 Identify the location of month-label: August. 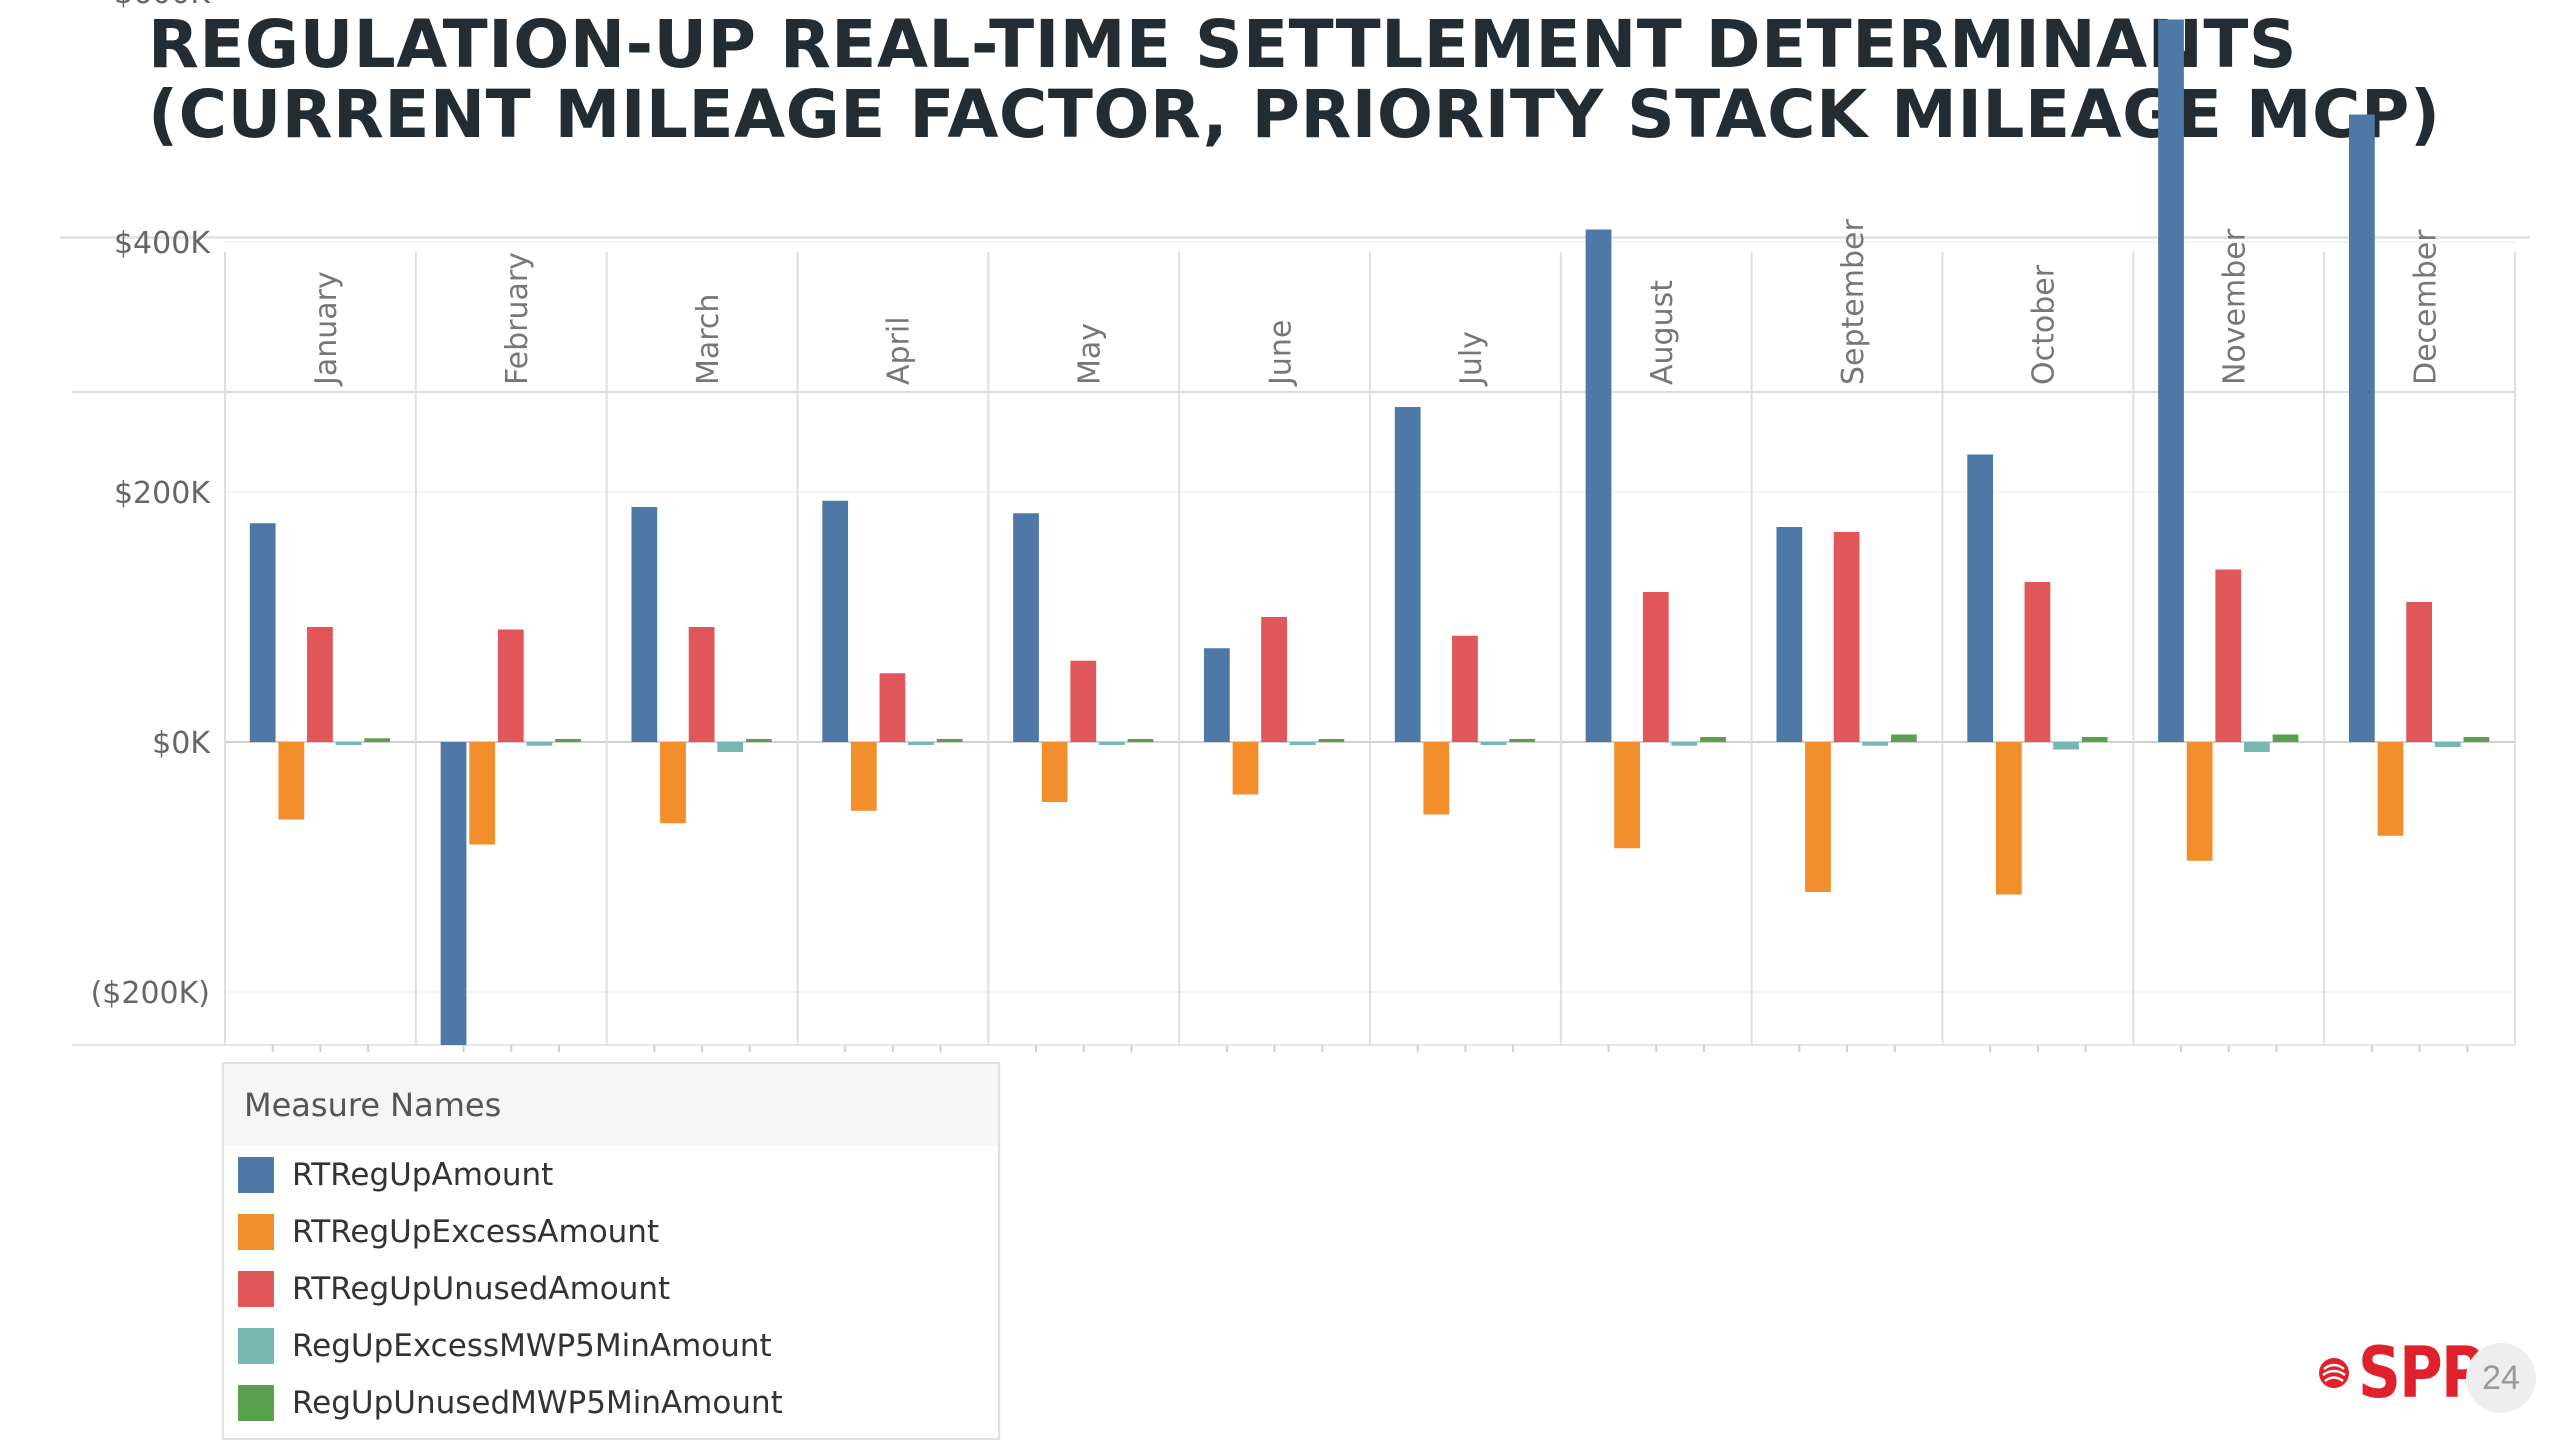
(1662, 332).